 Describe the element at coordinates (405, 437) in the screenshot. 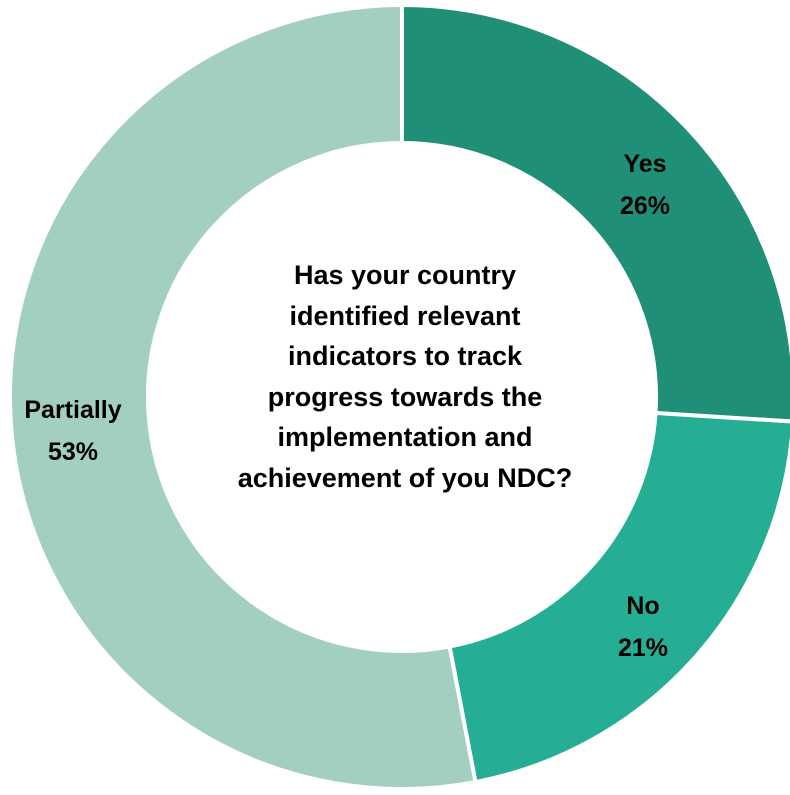

I see `center-text-line-5: implementation and` at that location.